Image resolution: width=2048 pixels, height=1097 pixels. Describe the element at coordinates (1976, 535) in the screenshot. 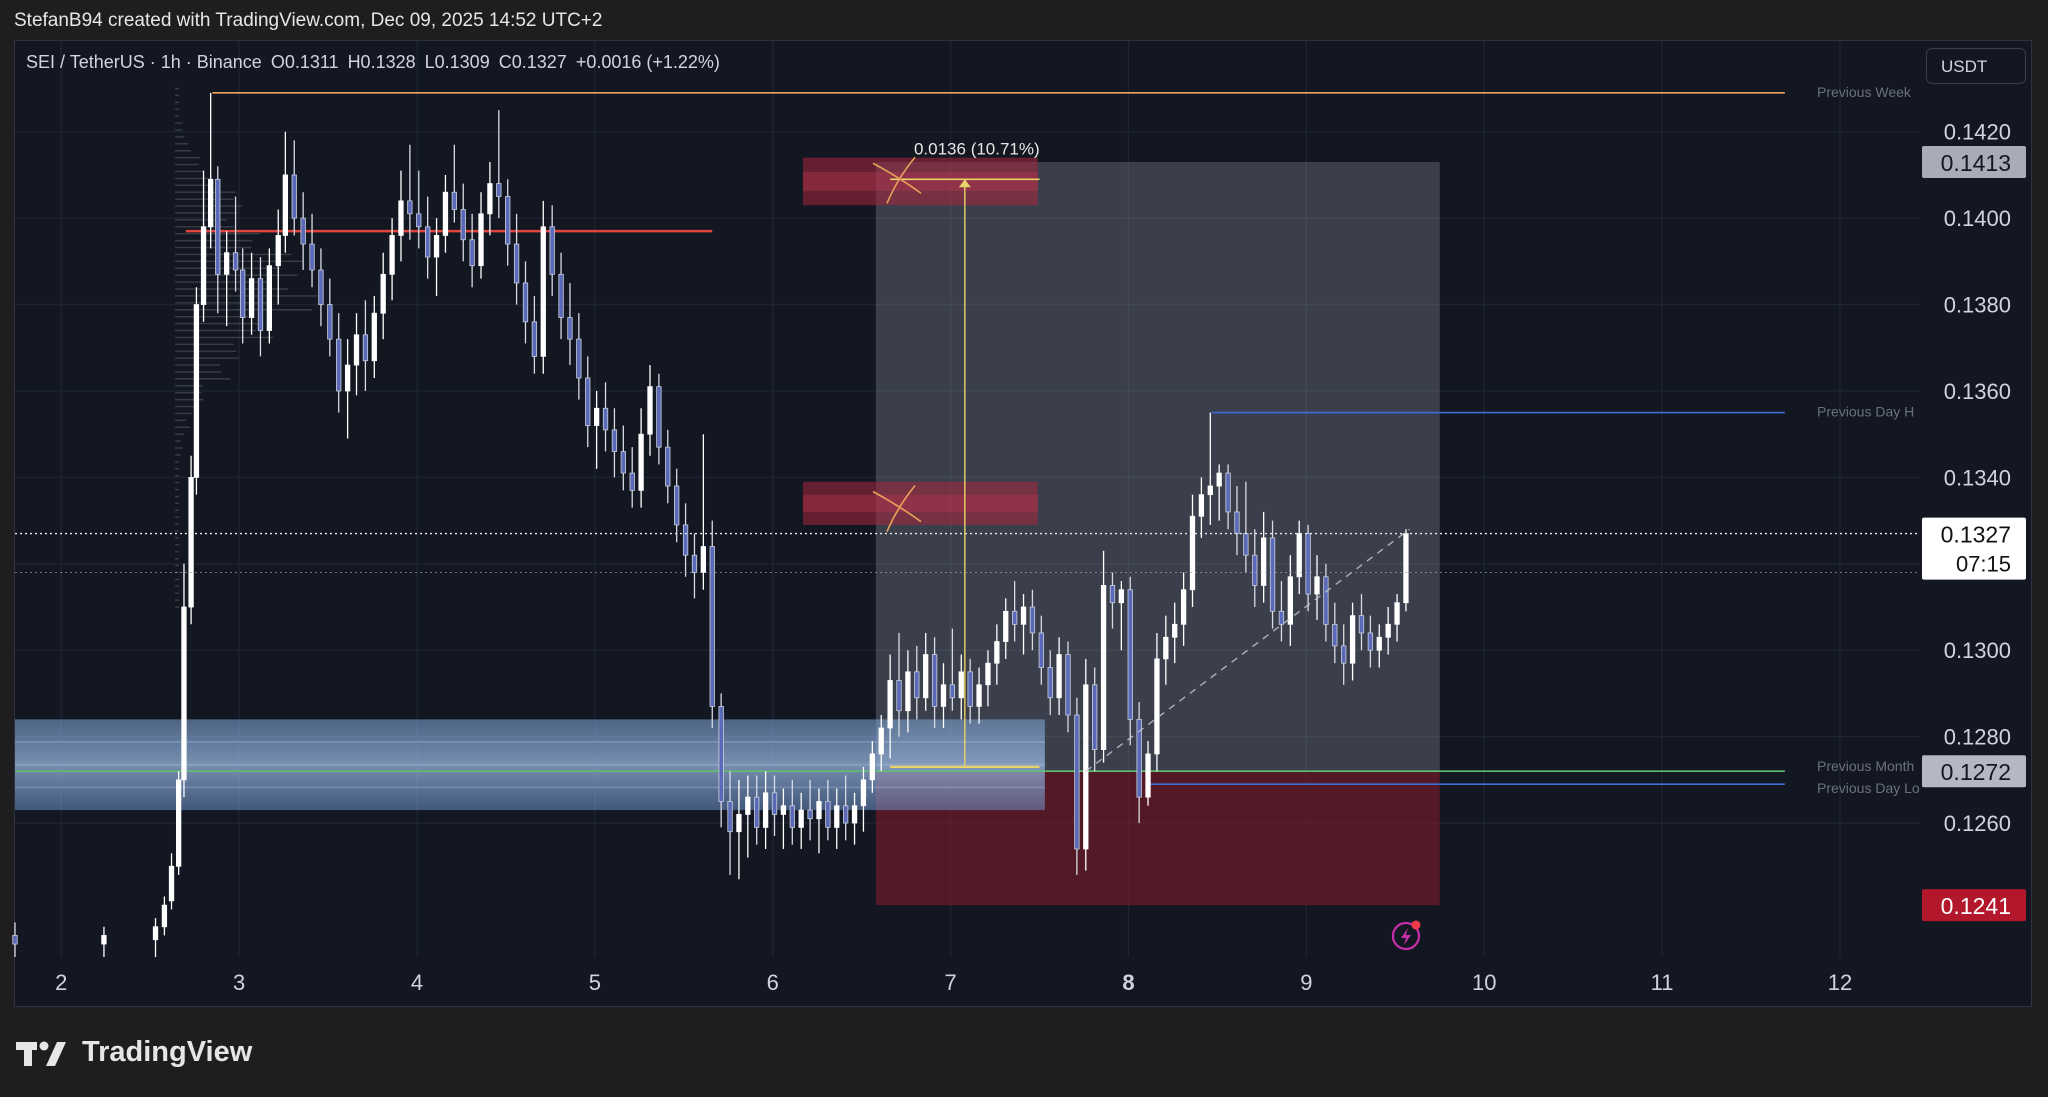

I see `price-tag-label: 0.1327` at that location.